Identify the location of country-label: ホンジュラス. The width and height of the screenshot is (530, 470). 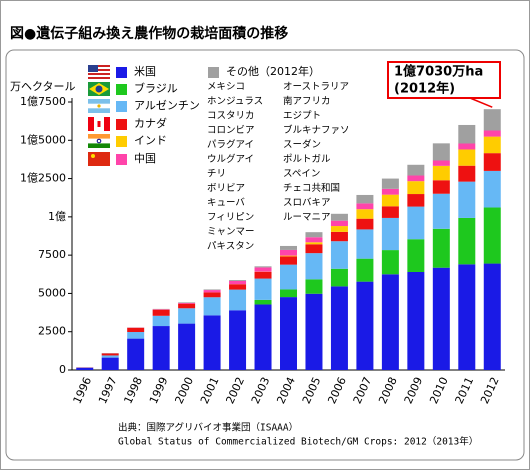
(235, 101).